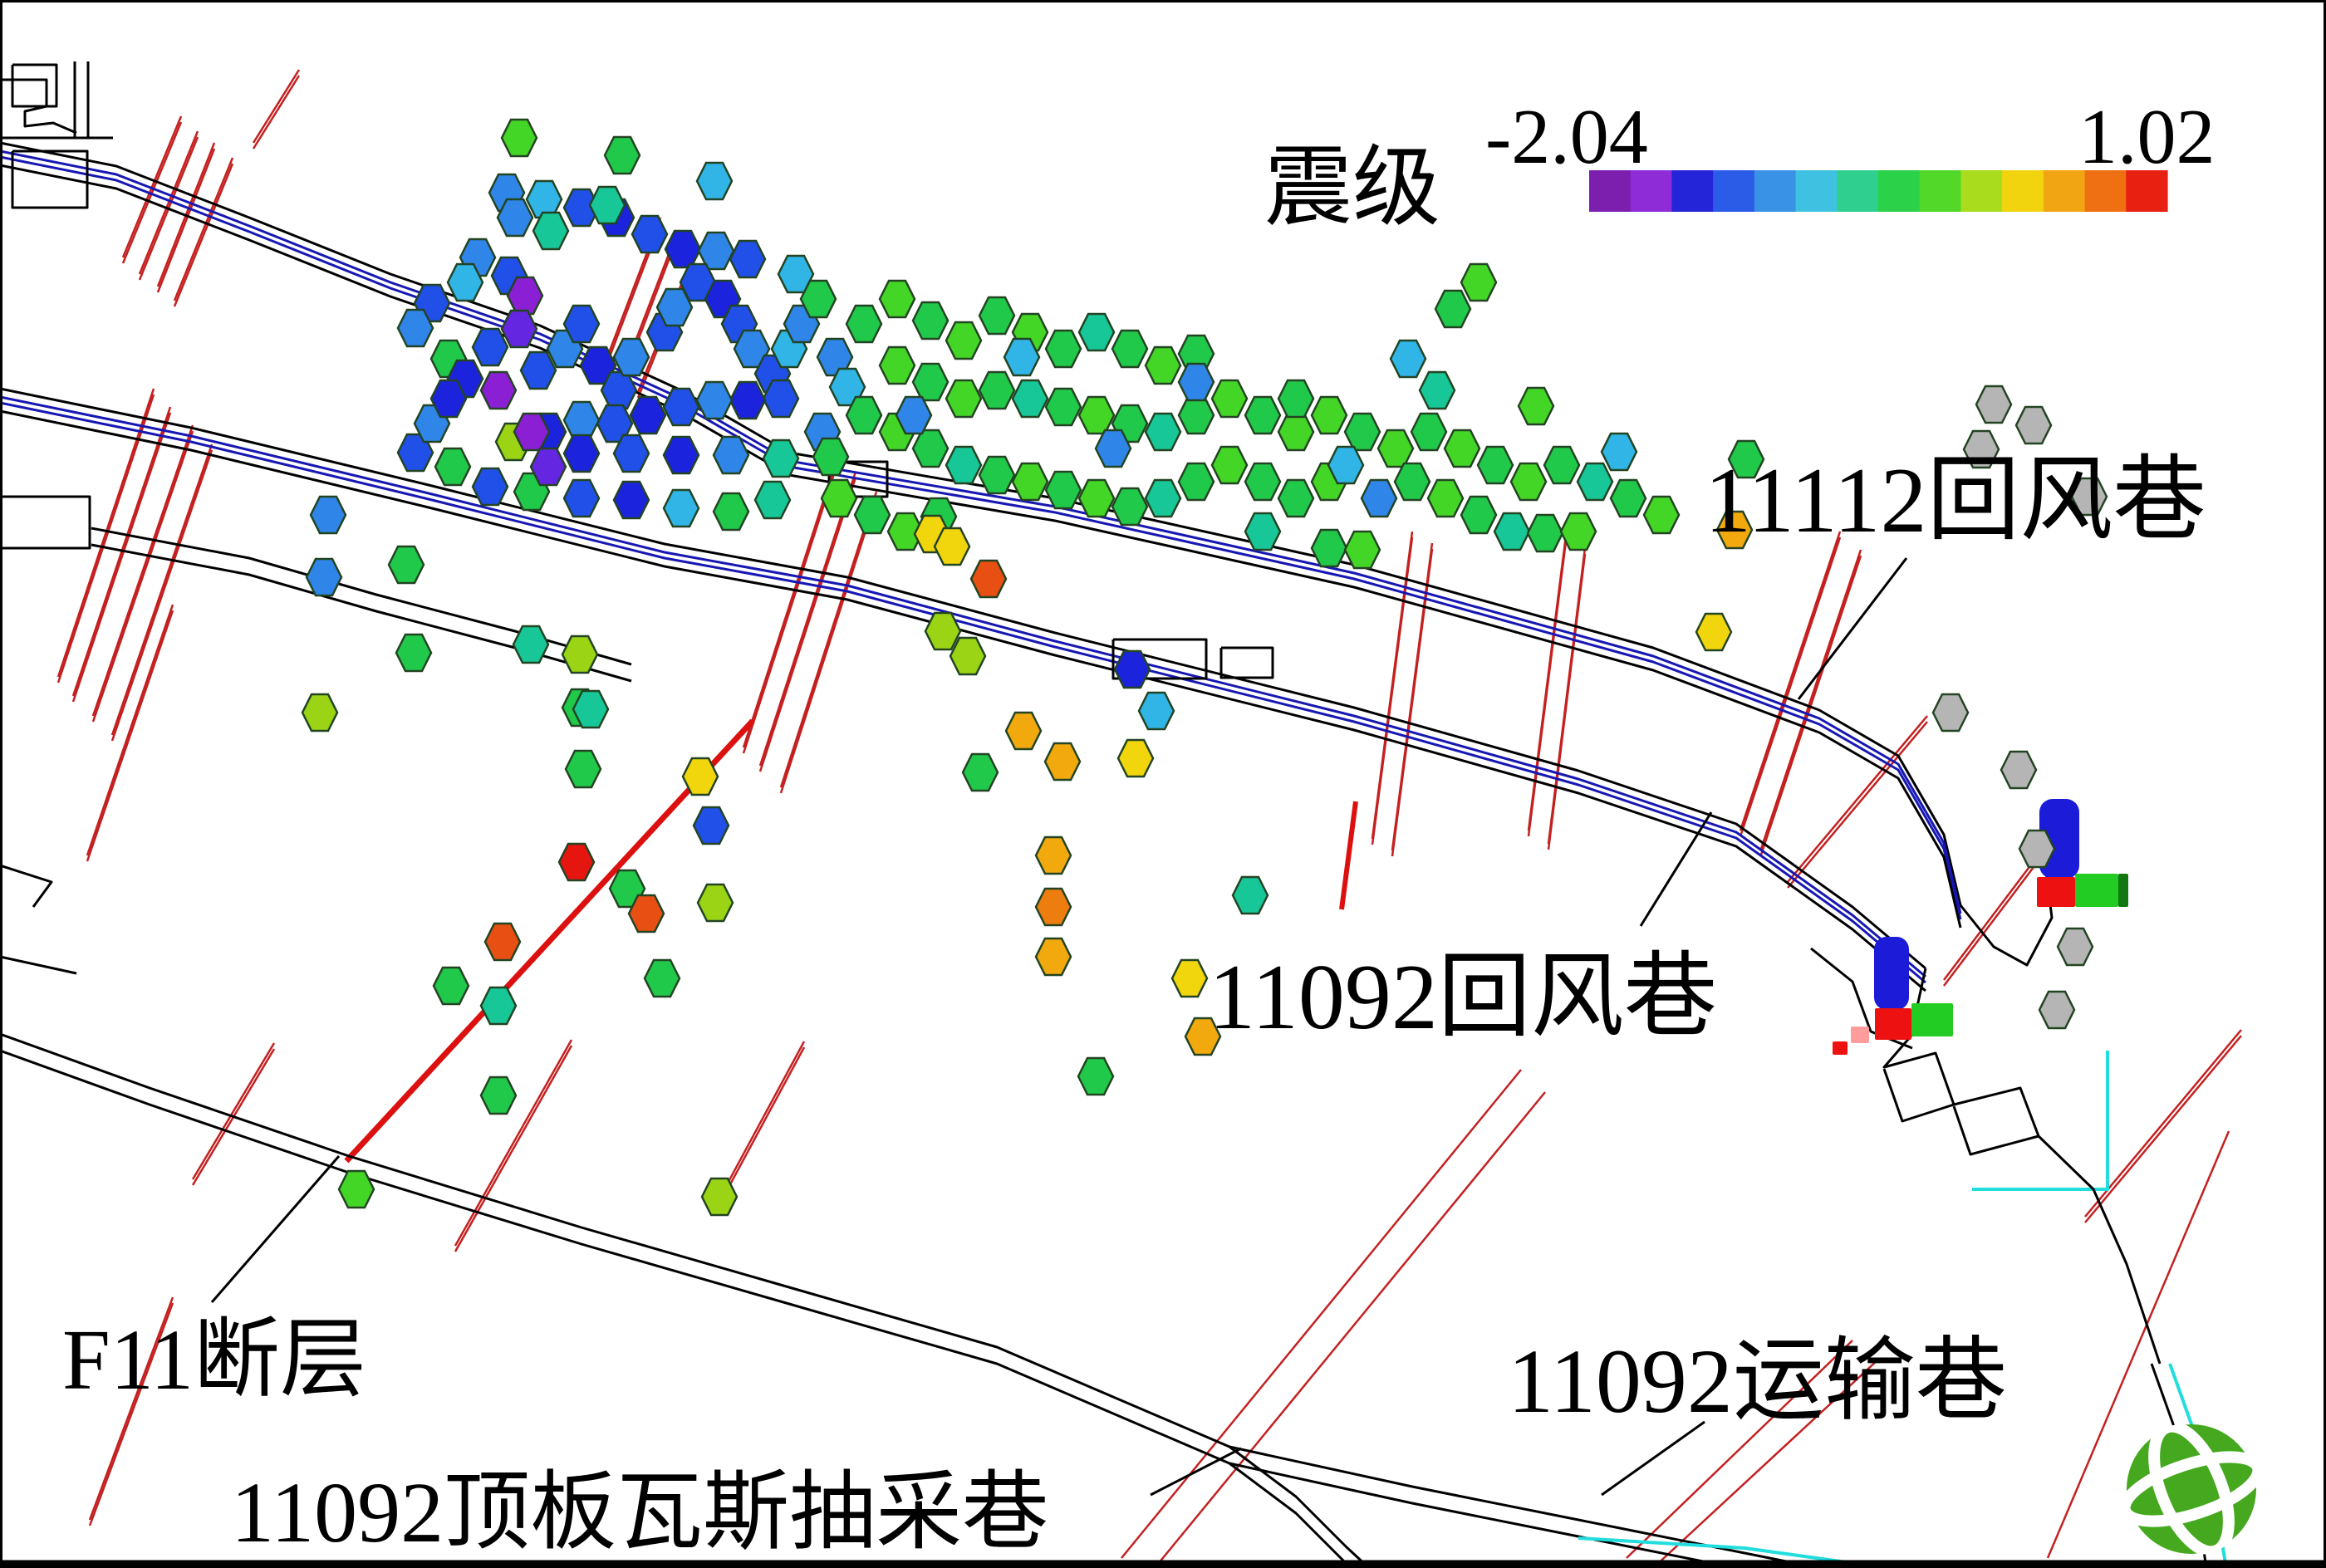  I want to click on edge-mark, so click(38, 965).